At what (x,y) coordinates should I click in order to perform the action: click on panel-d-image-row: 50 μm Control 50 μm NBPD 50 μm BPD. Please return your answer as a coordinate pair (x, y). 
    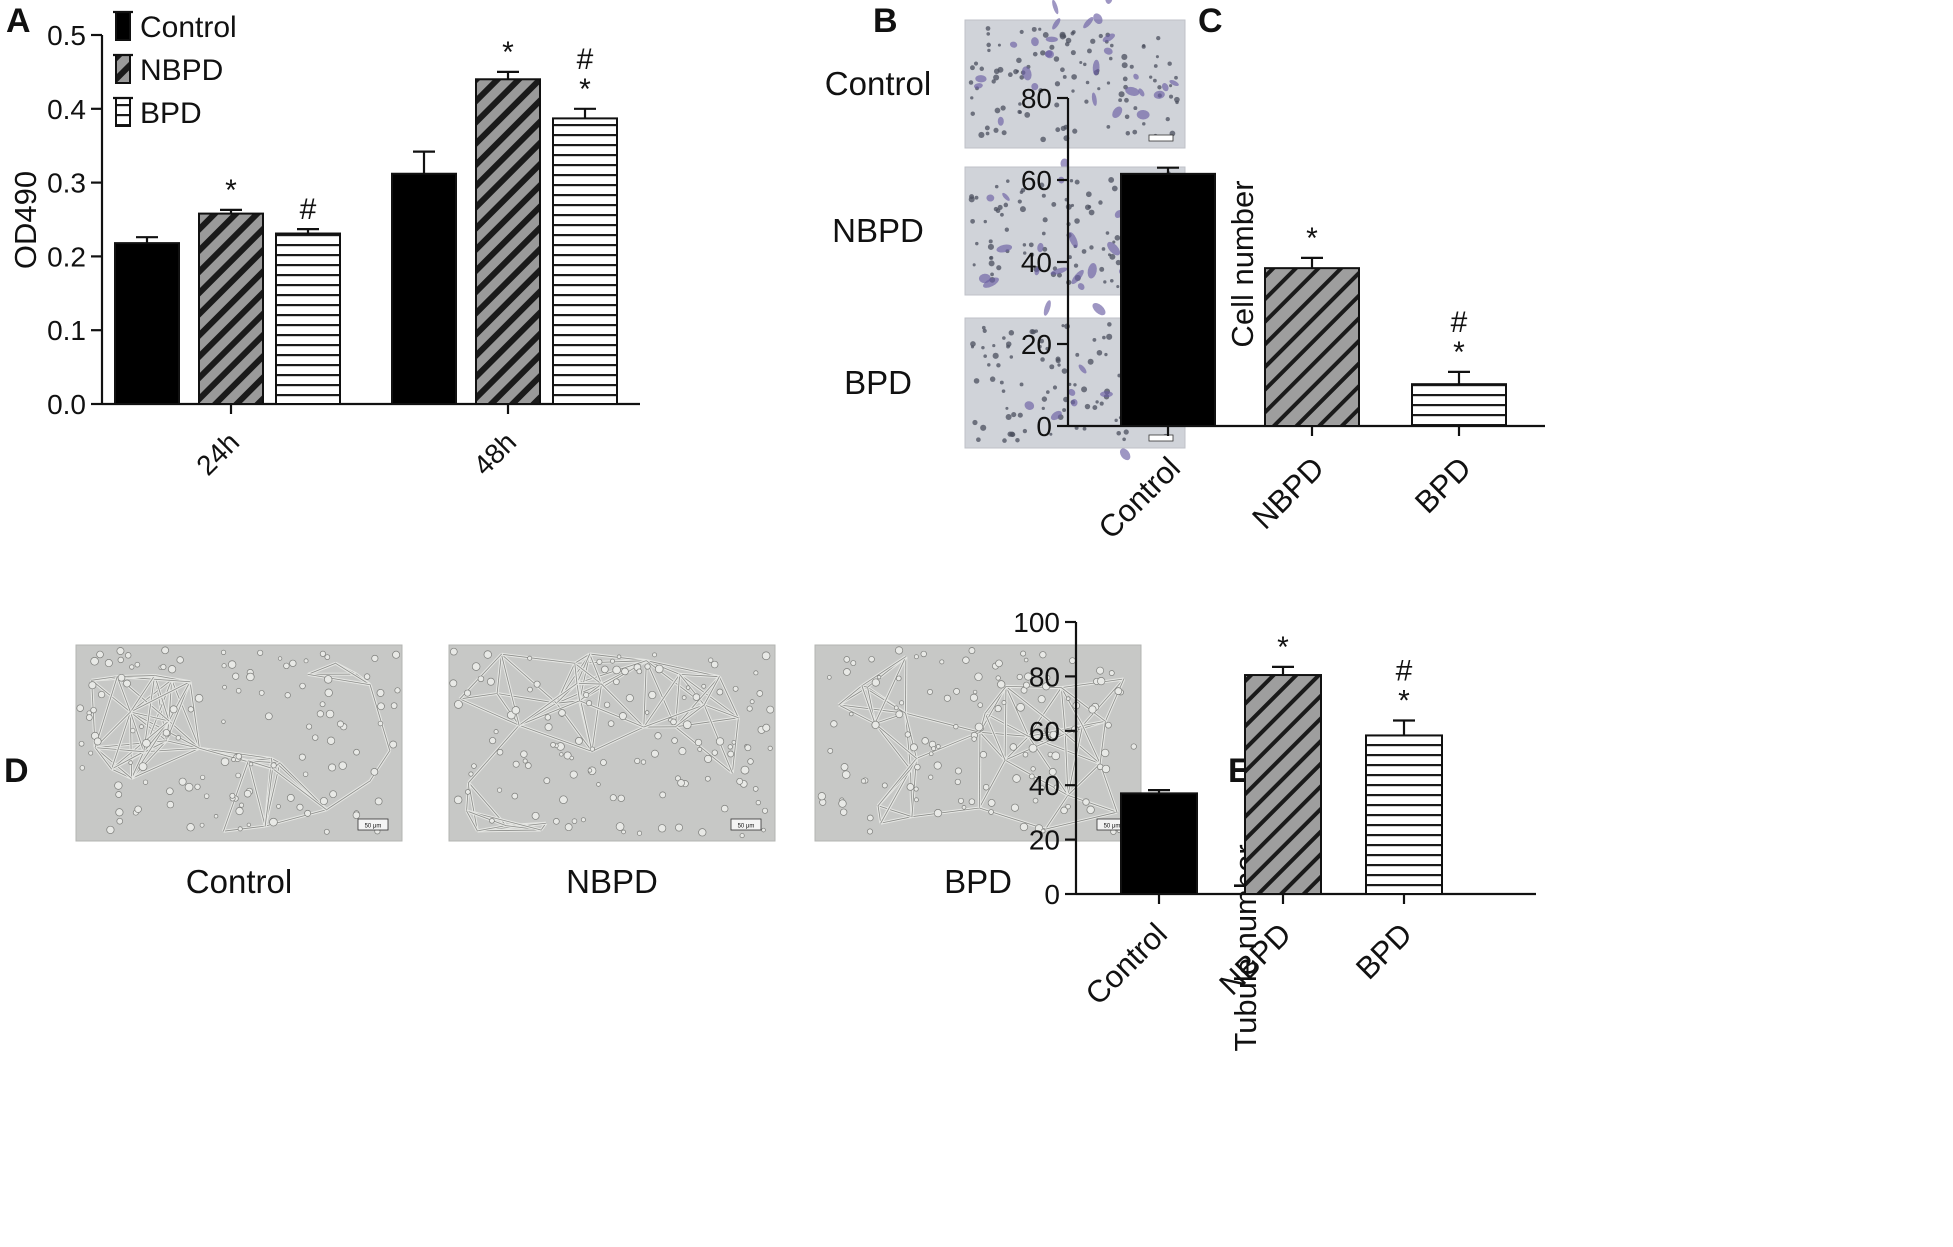
    Looking at the image, I should click on (608, 772).